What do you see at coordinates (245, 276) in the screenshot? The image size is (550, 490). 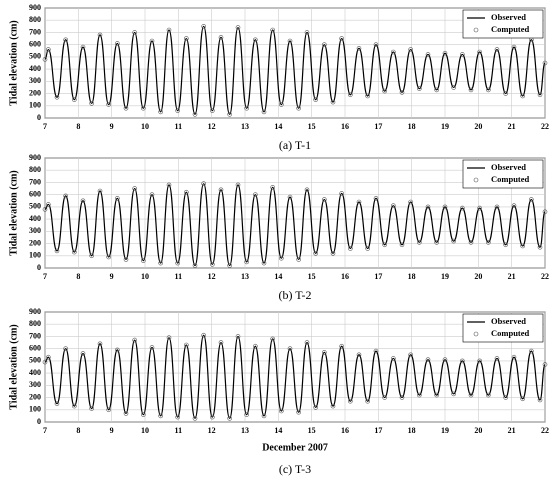 I see `x-tick-label: 13` at bounding box center [245, 276].